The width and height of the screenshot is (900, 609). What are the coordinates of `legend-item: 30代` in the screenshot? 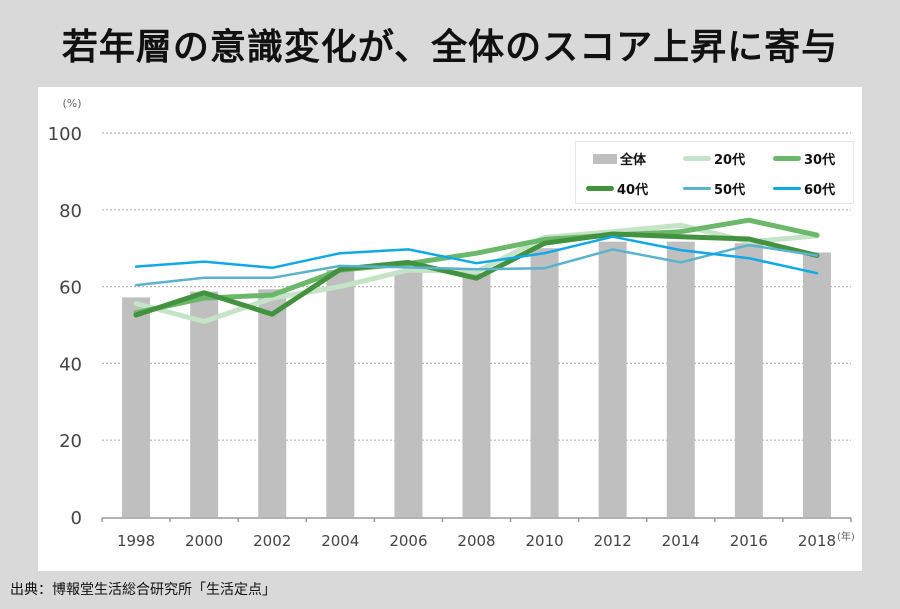 It's located at (804, 158).